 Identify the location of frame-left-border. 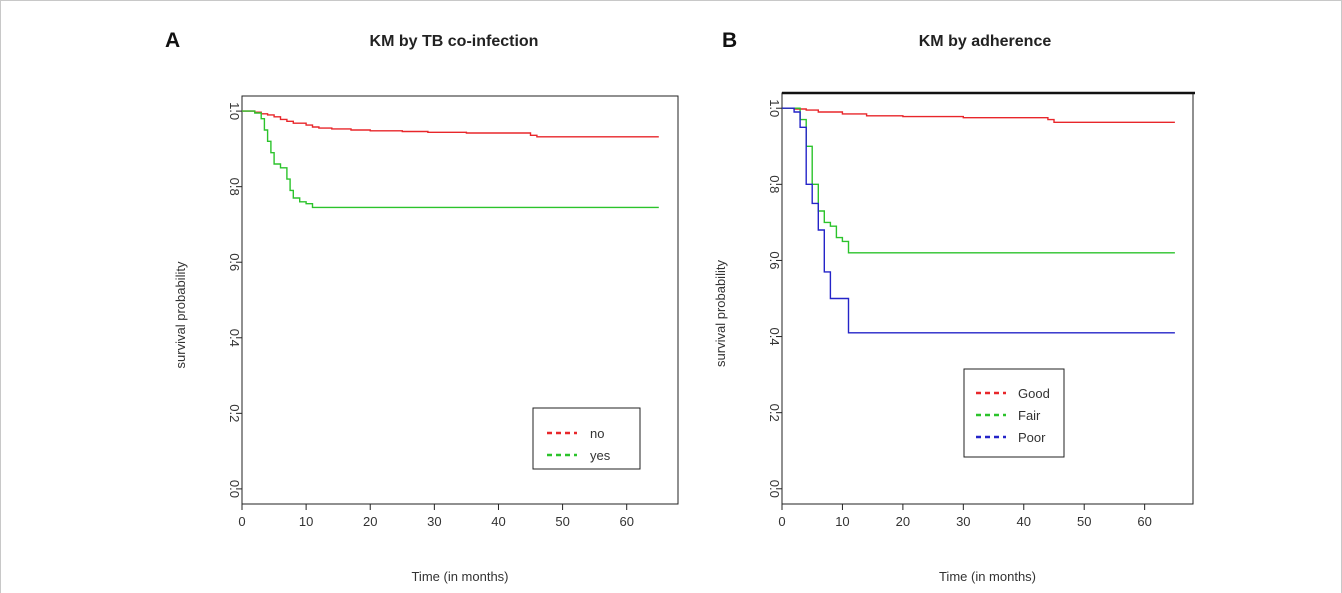
(0, 296).